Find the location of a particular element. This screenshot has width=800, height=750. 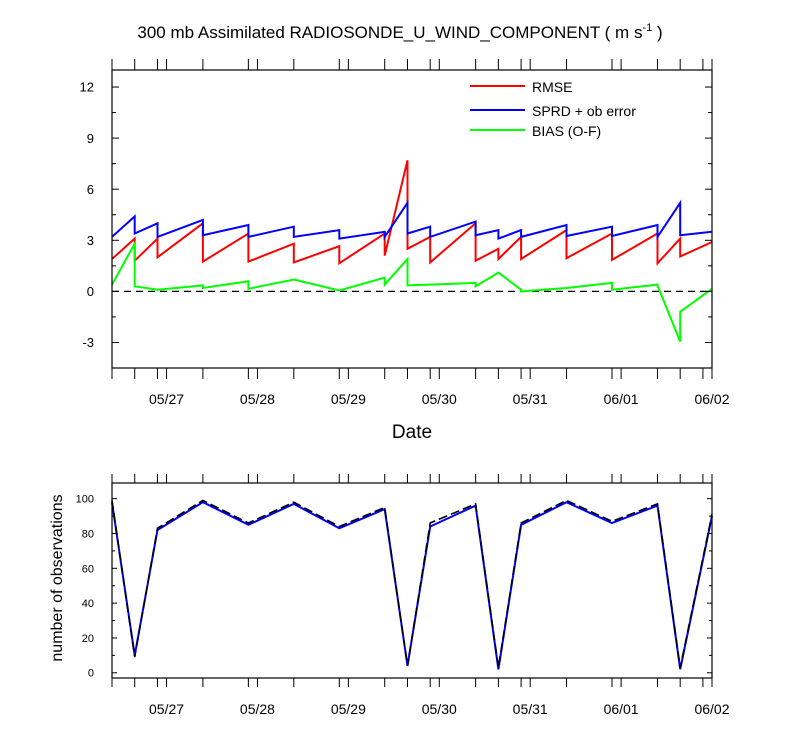

y-tick-label: 80 is located at coordinates (88, 534).